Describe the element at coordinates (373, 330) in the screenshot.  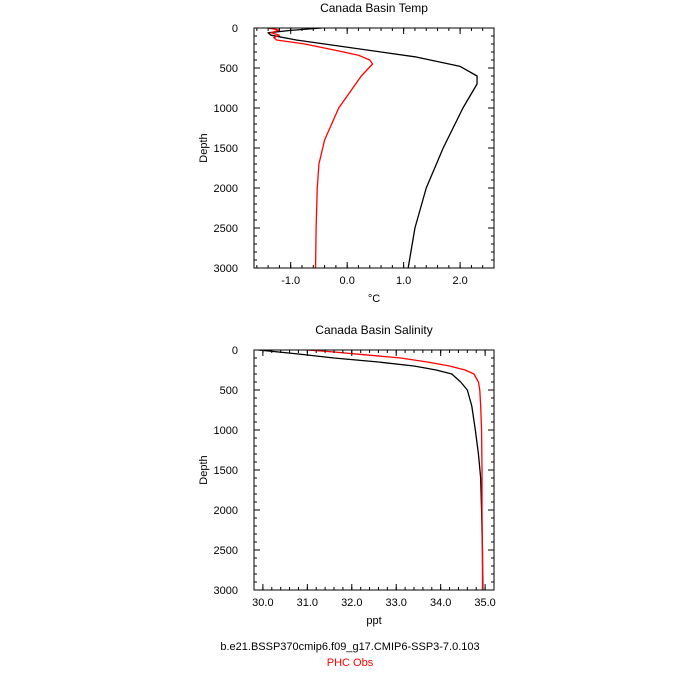
I see `chart-title: Canada Basin Salinity` at that location.